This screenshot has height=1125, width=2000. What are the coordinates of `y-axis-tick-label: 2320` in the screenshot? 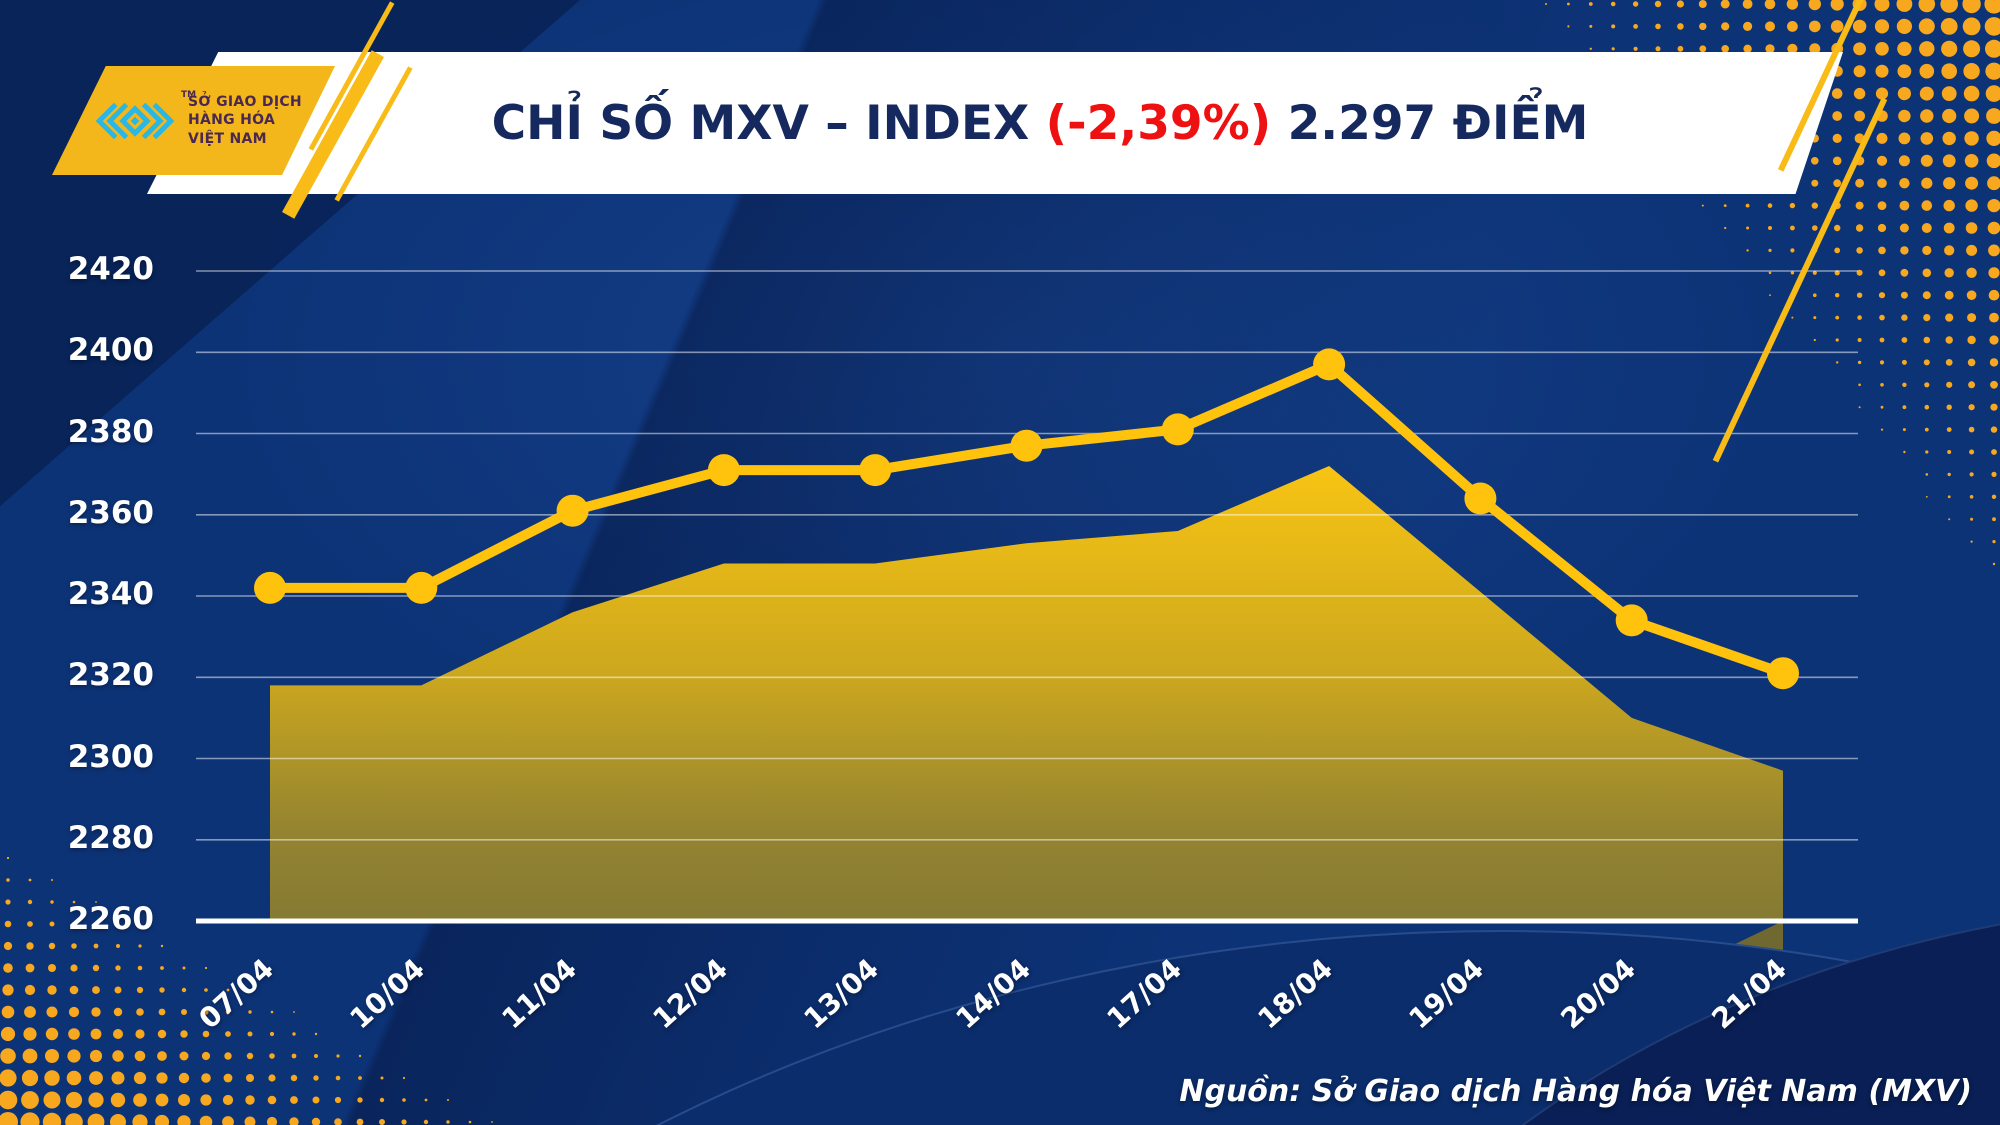 It's located at (110, 675).